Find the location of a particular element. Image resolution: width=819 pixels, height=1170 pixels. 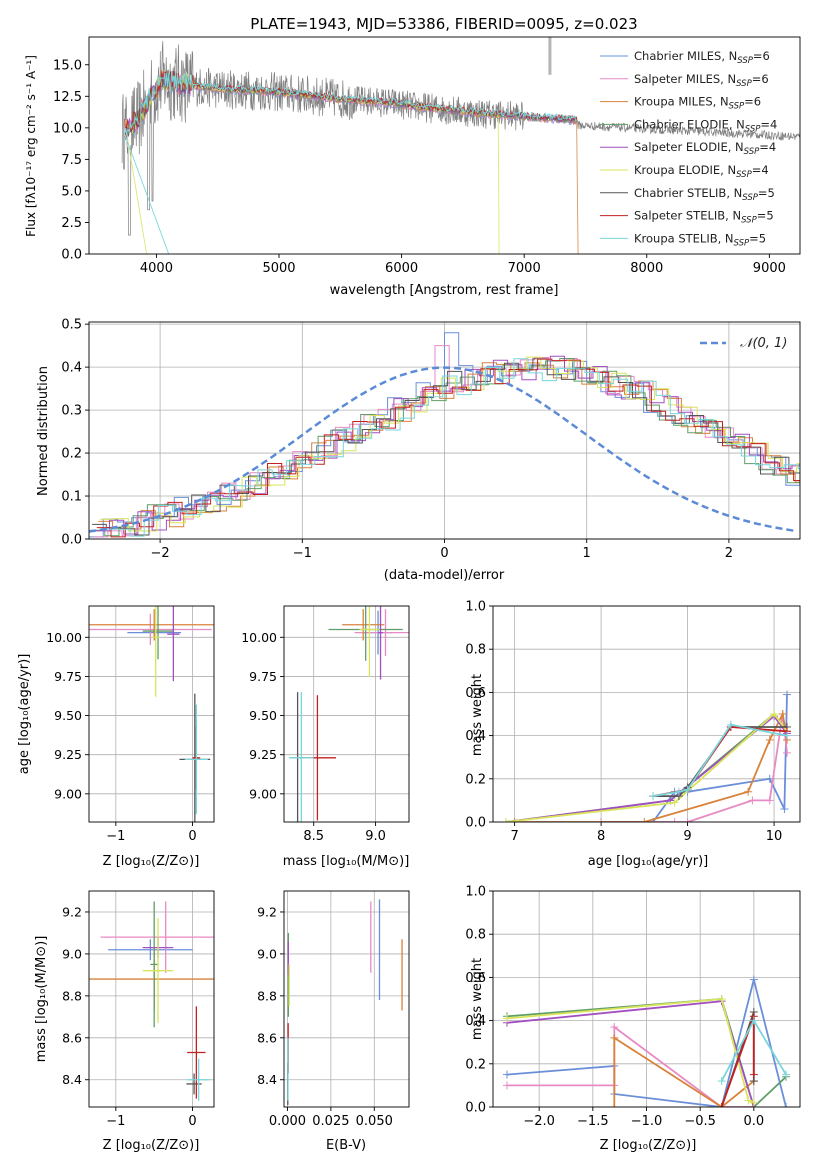

weight-vs-age-ylabel: mass weight is located at coordinates (477, 715).